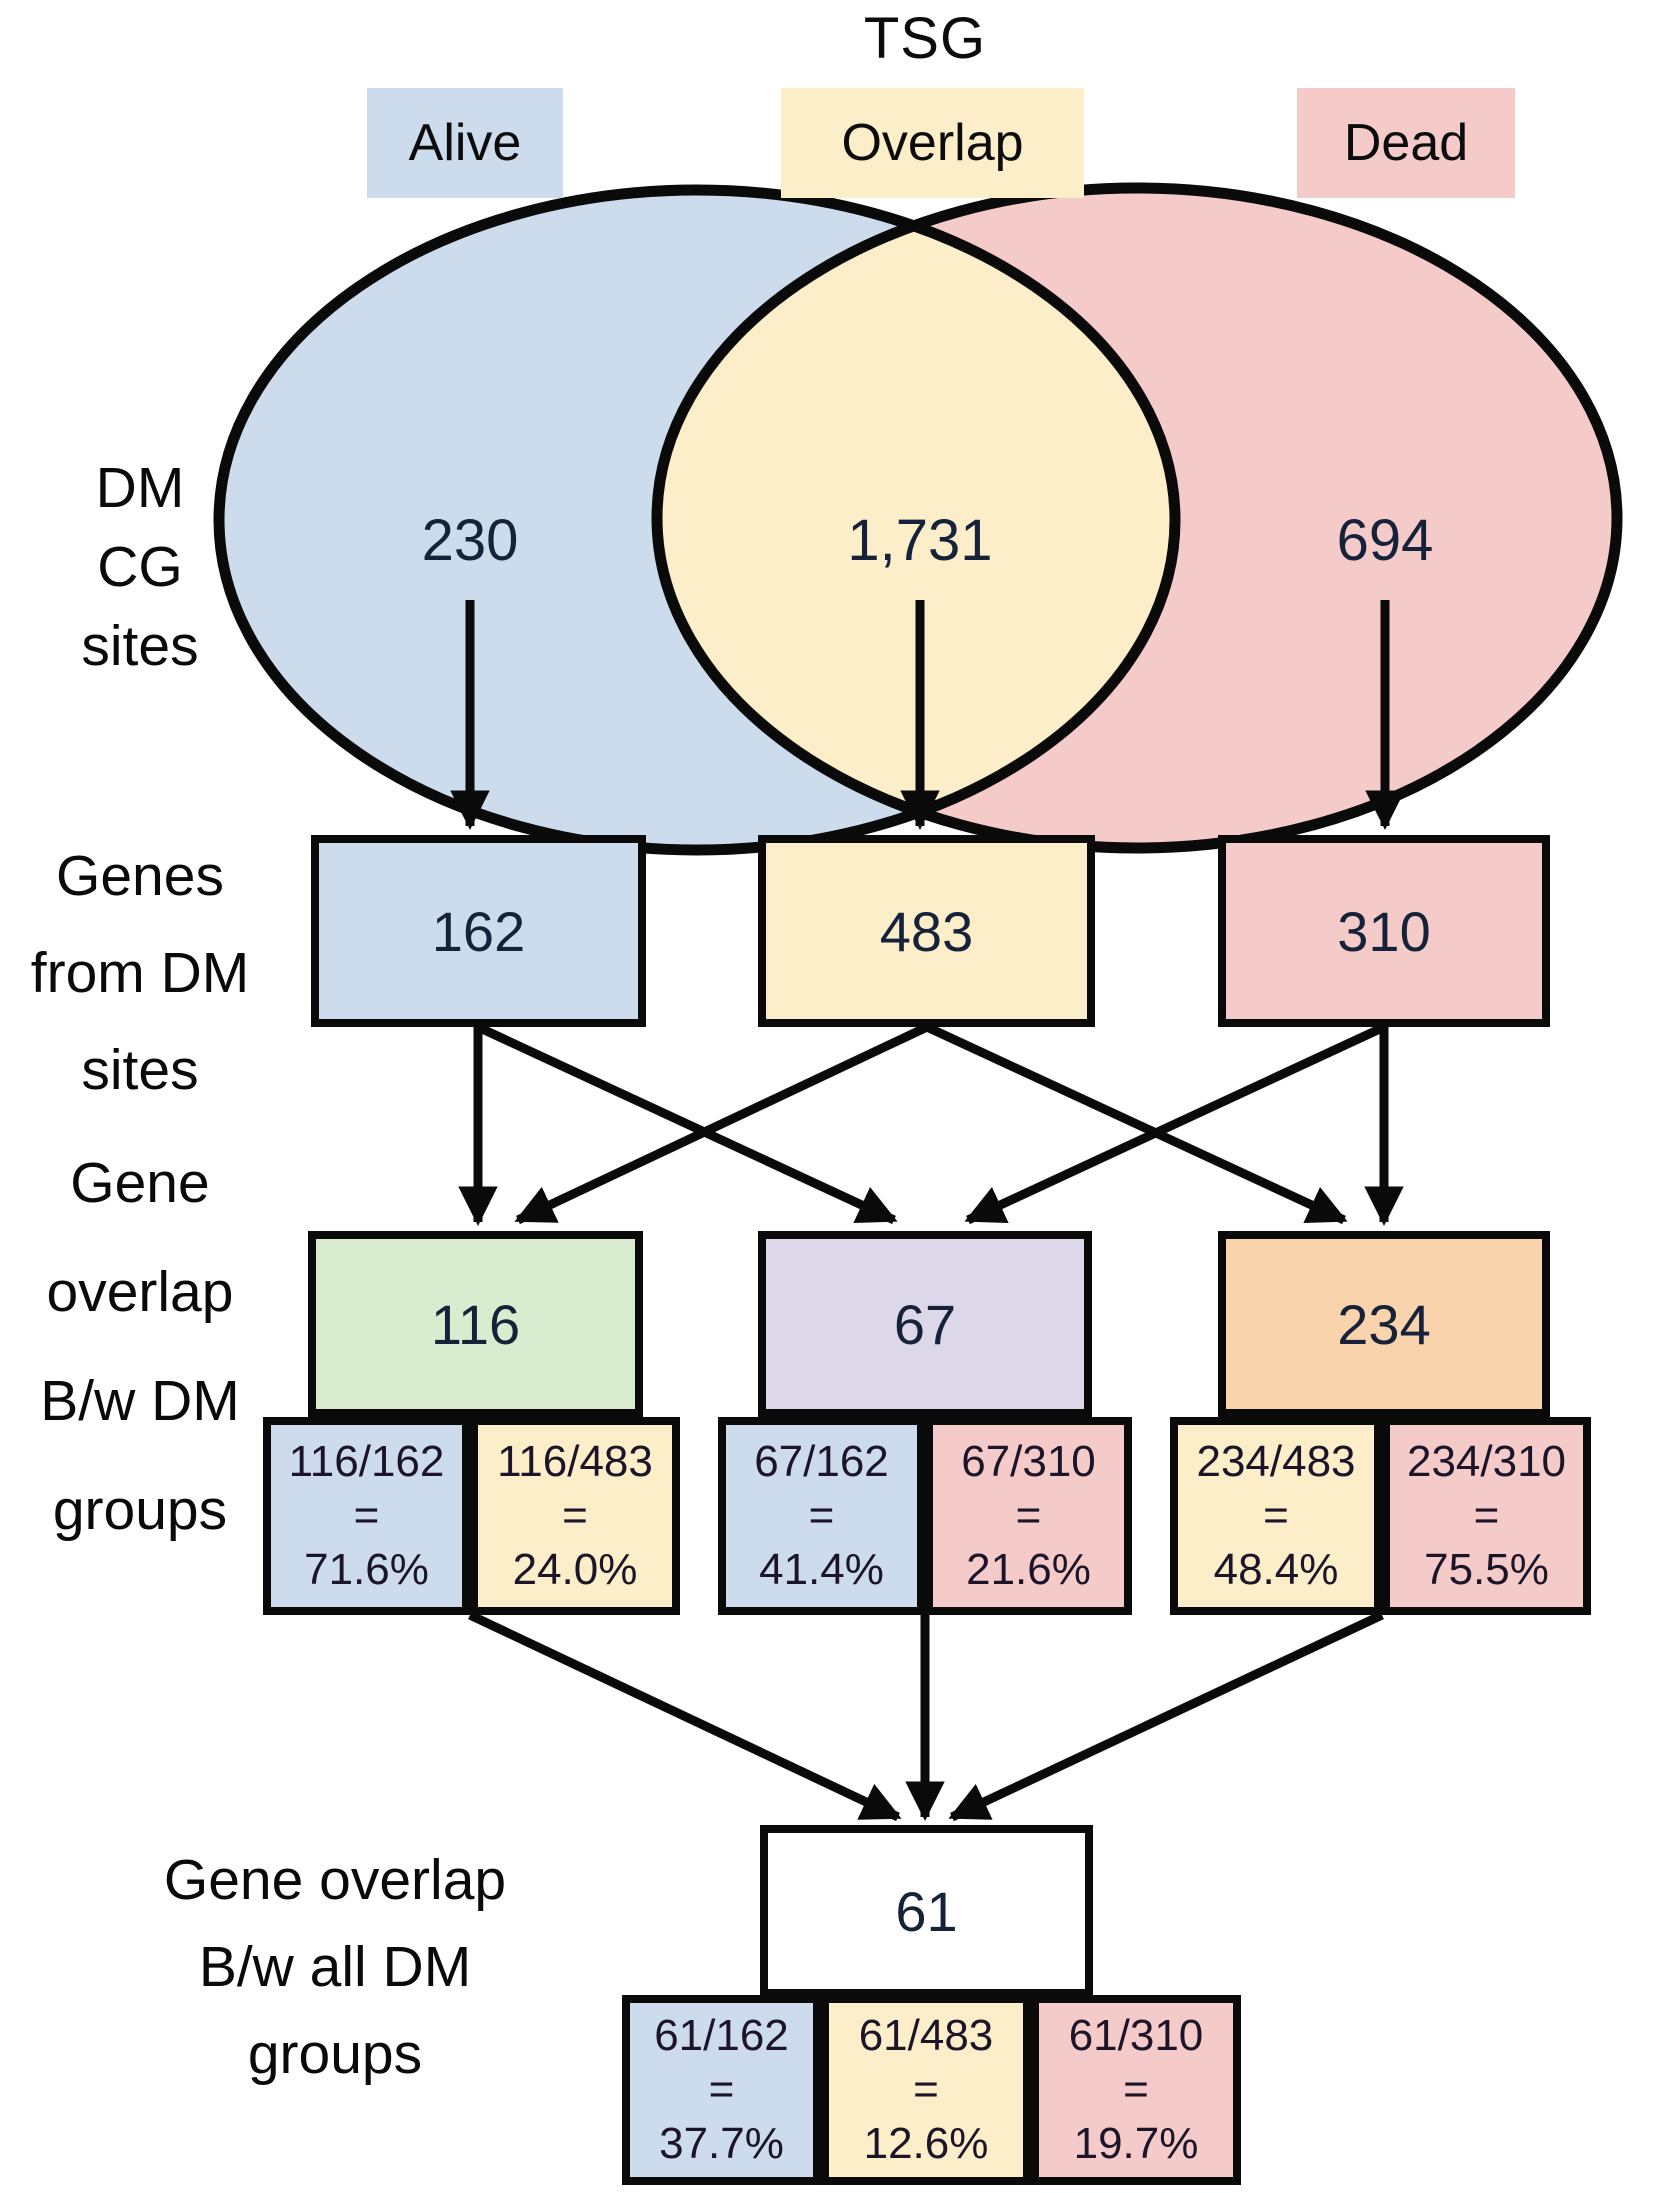  Describe the element at coordinates (1028, 1569) in the screenshot. I see `ratio-percent: 21.6%` at that location.